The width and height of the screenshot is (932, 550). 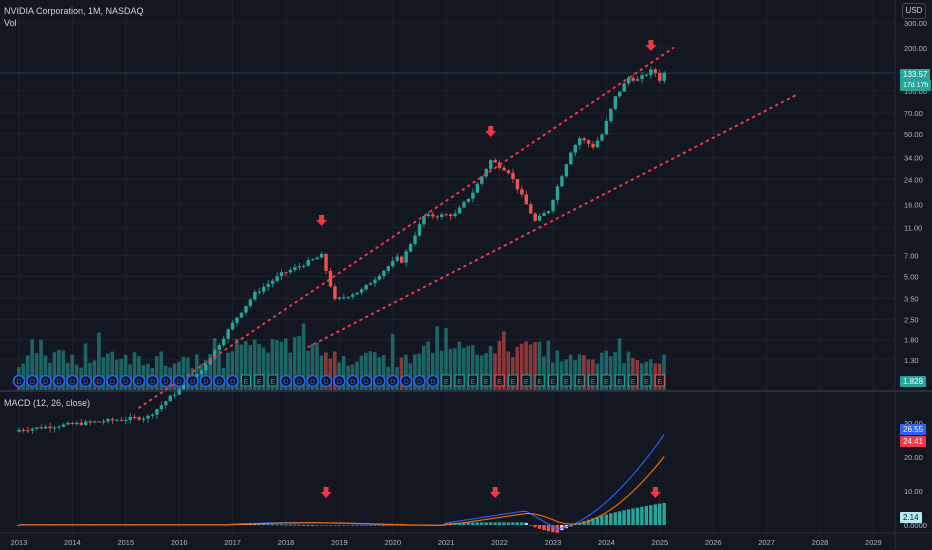 What do you see at coordinates (326, 492) in the screenshot?
I see `macd-arrow` at bounding box center [326, 492].